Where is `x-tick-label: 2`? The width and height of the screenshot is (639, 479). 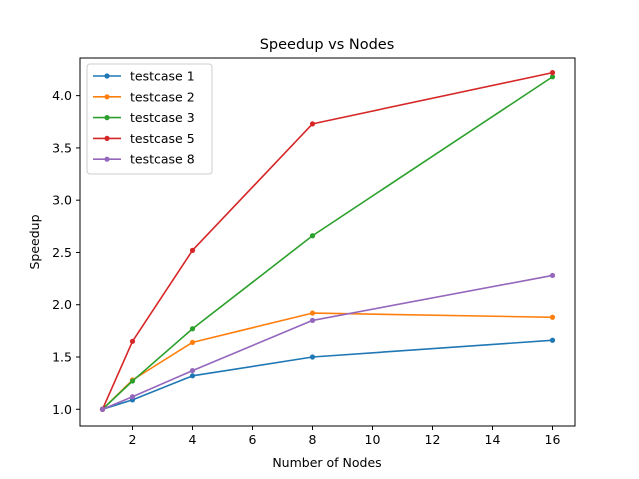
x-tick-label: 2 is located at coordinates (133, 439).